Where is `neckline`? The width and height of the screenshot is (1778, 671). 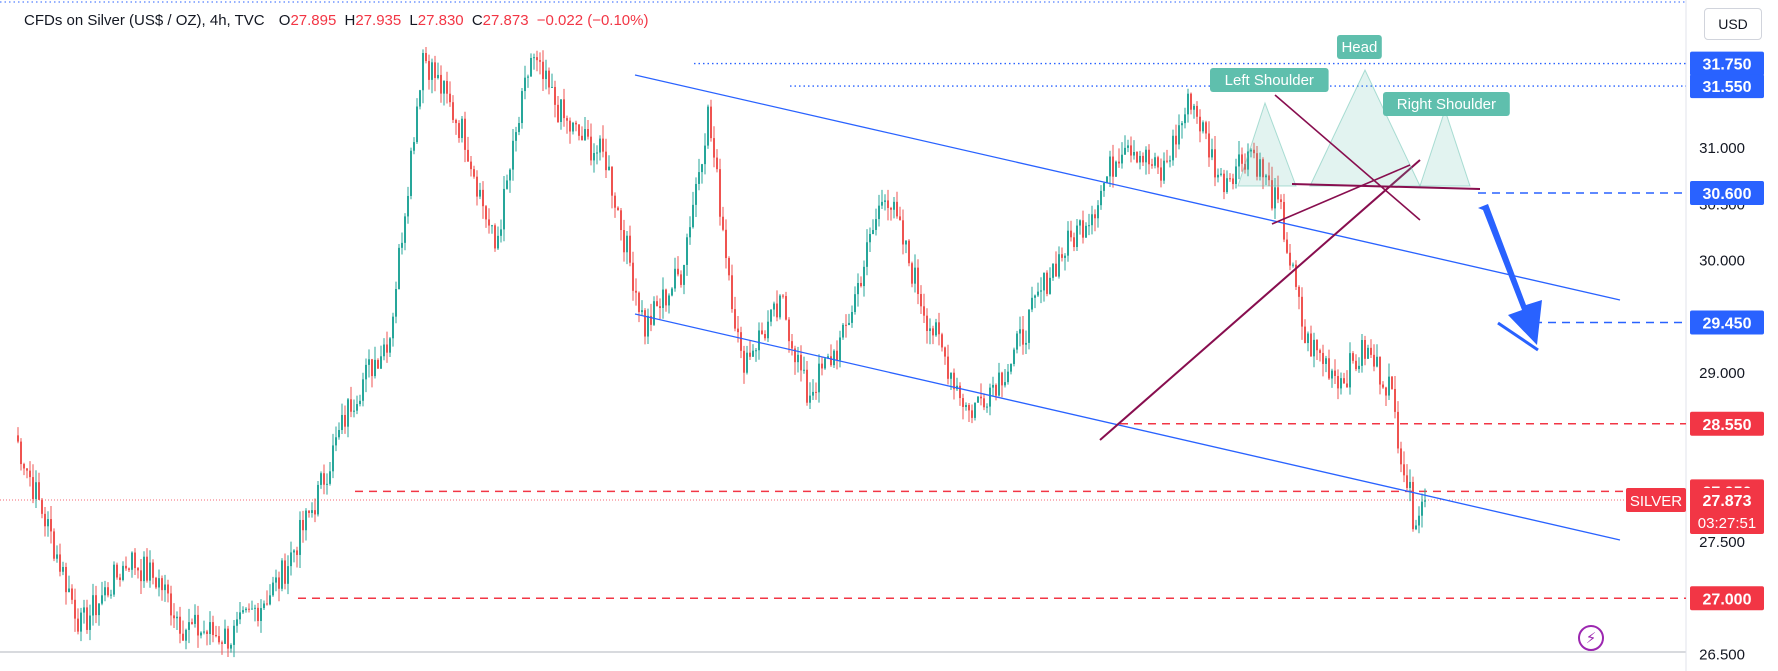 neckline is located at coordinates (1386, 186).